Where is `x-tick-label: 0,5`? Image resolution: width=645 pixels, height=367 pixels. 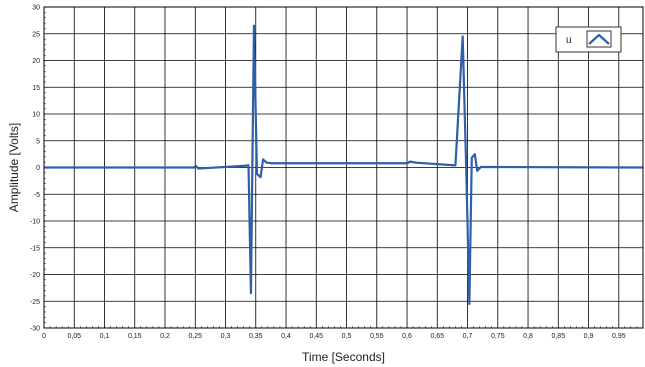 x-tick-label: 0,5 is located at coordinates (347, 336).